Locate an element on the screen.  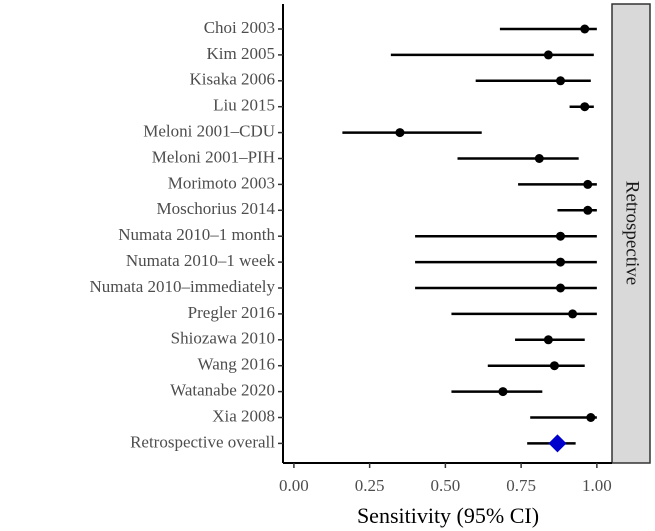
y-tick-label: Xia 2008 is located at coordinates (243, 415).